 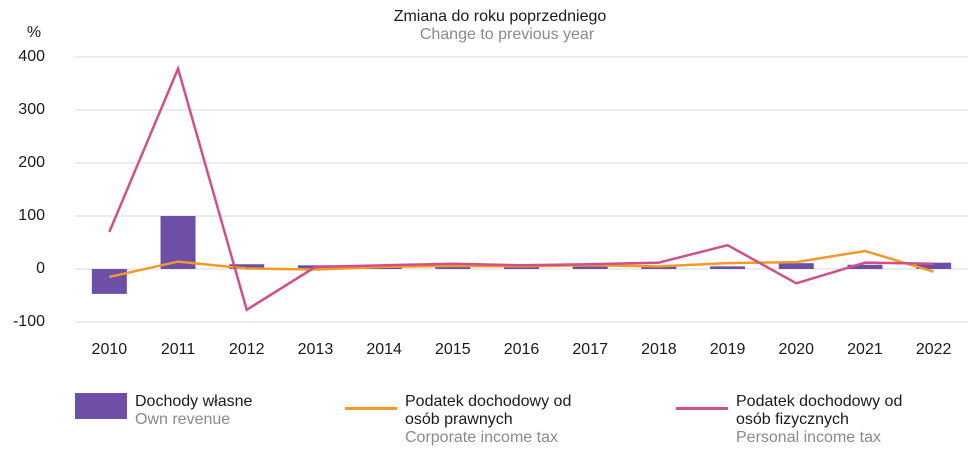 What do you see at coordinates (507, 34) in the screenshot?
I see `chart-subtitle: Change to previous year` at bounding box center [507, 34].